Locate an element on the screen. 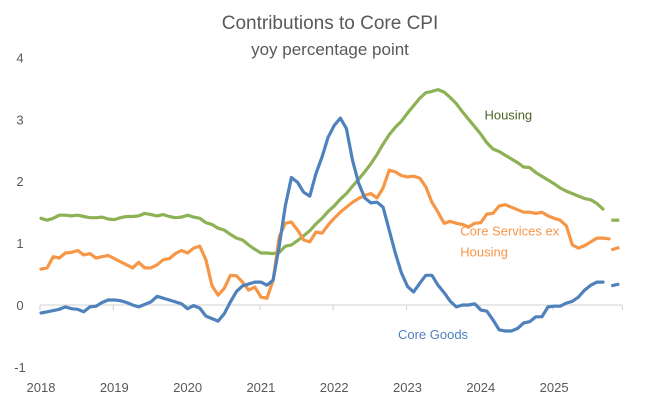 The width and height of the screenshot is (649, 404). series-projection-core-goods is located at coordinates (615, 285).